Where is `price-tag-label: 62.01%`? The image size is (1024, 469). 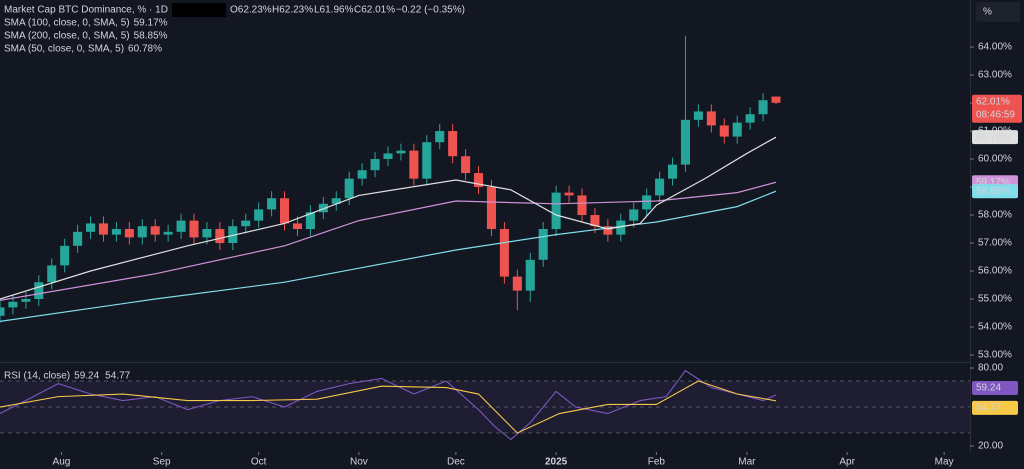
price-tag-label: 62.01% is located at coordinates (993, 101).